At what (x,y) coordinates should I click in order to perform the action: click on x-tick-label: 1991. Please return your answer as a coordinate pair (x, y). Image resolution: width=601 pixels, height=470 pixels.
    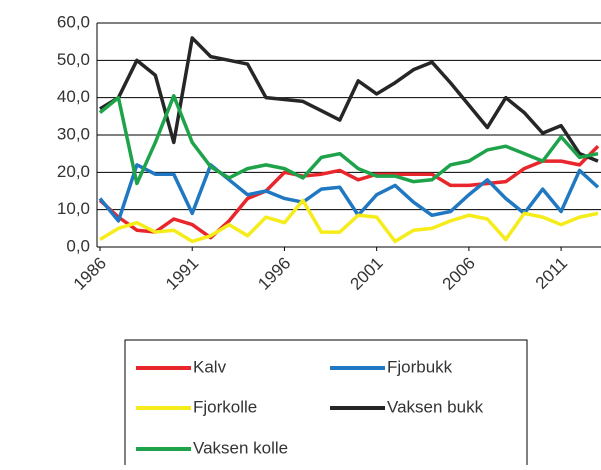
    Looking at the image, I should click on (182, 274).